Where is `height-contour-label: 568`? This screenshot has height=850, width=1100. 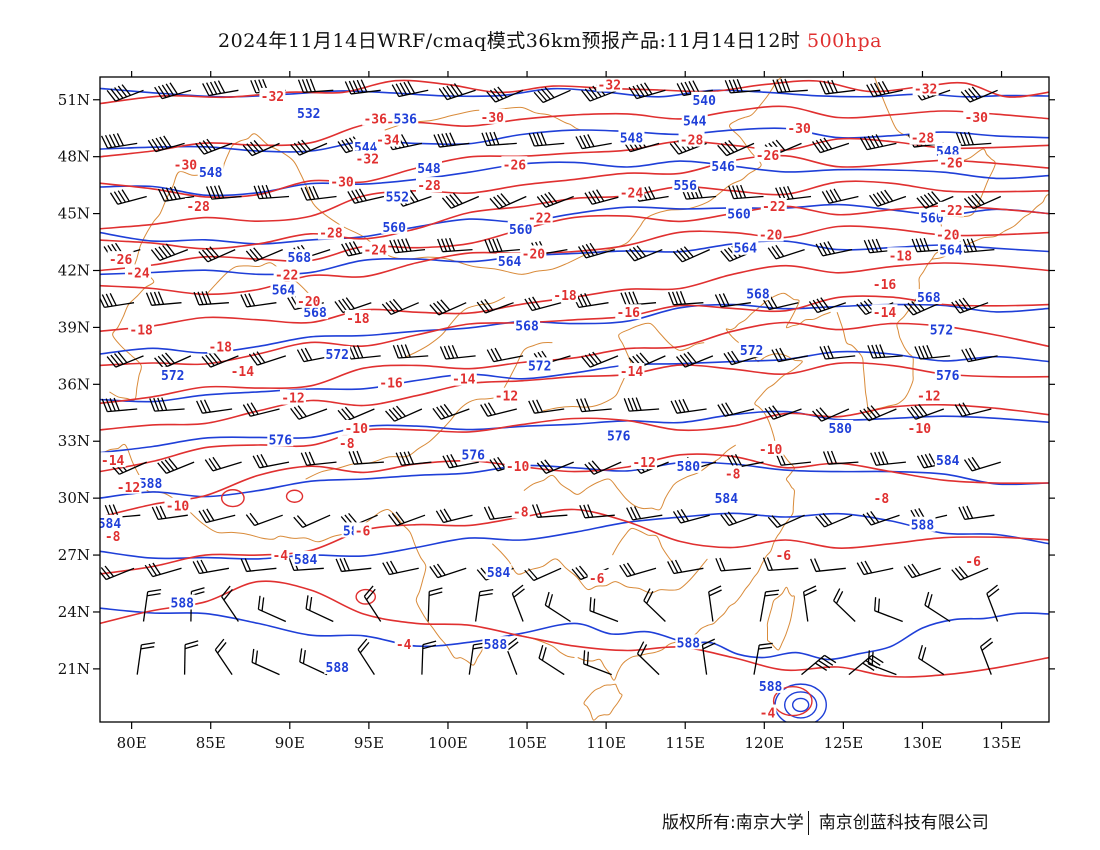
height-contour-label: 568 is located at coordinates (929, 298).